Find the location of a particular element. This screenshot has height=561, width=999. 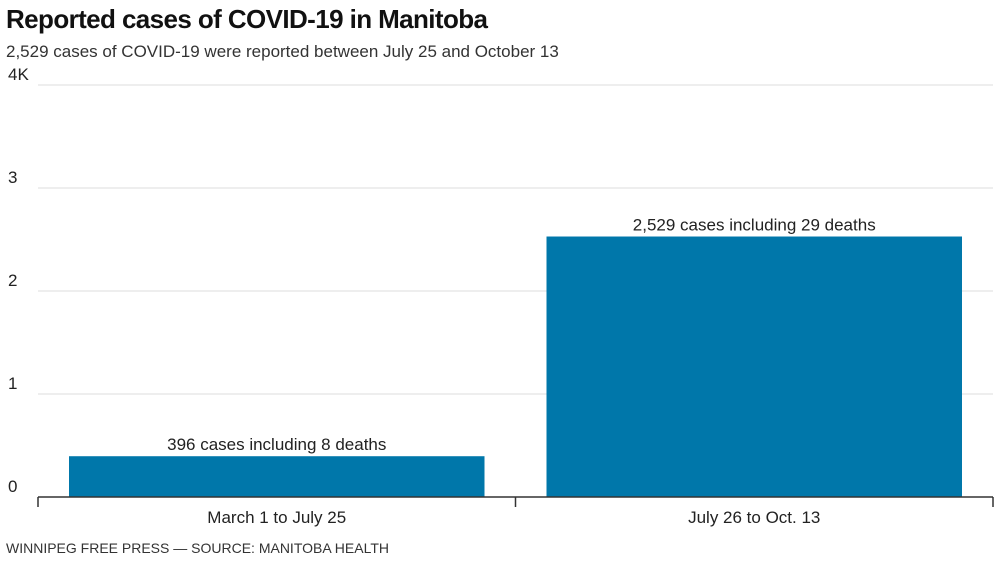

y-tick-label: 2 is located at coordinates (12, 280).